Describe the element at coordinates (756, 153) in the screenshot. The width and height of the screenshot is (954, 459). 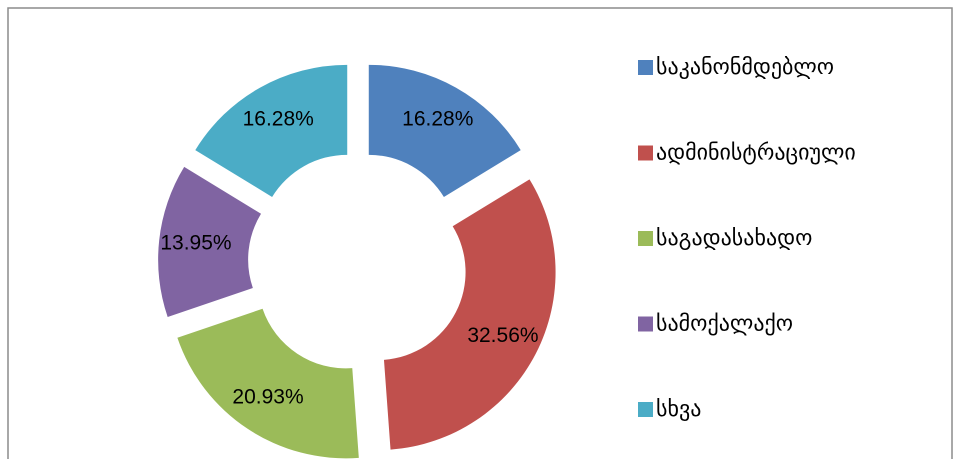
I see `legend-label: ადმინისტრაციული` at that location.